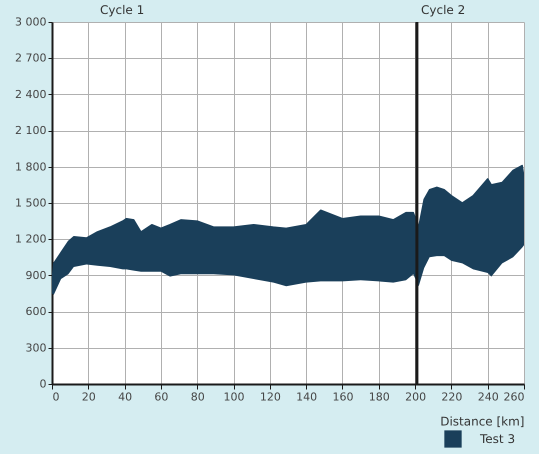 This screenshot has height=454, width=539. What do you see at coordinates (451, 397) in the screenshot?
I see `x-tick-label: 220` at bounding box center [451, 397].